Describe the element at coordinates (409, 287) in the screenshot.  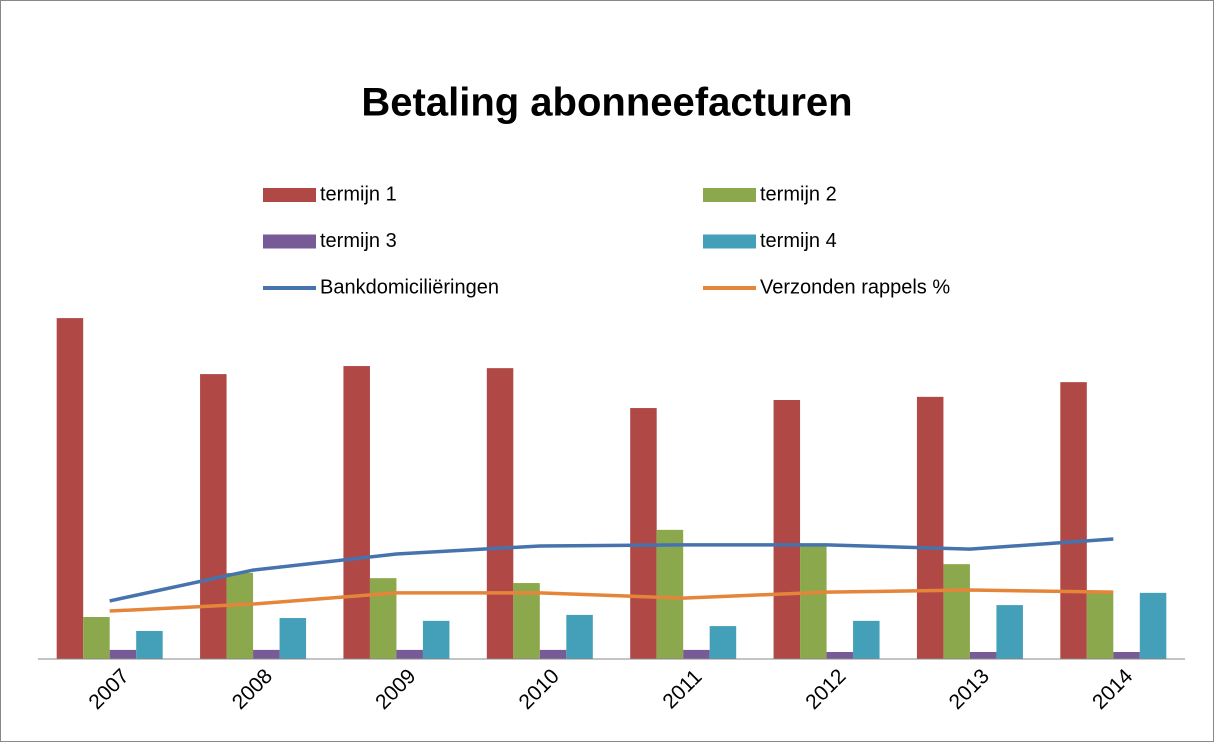
I see `legend-label: Bankdomiciliëringen` at that location.